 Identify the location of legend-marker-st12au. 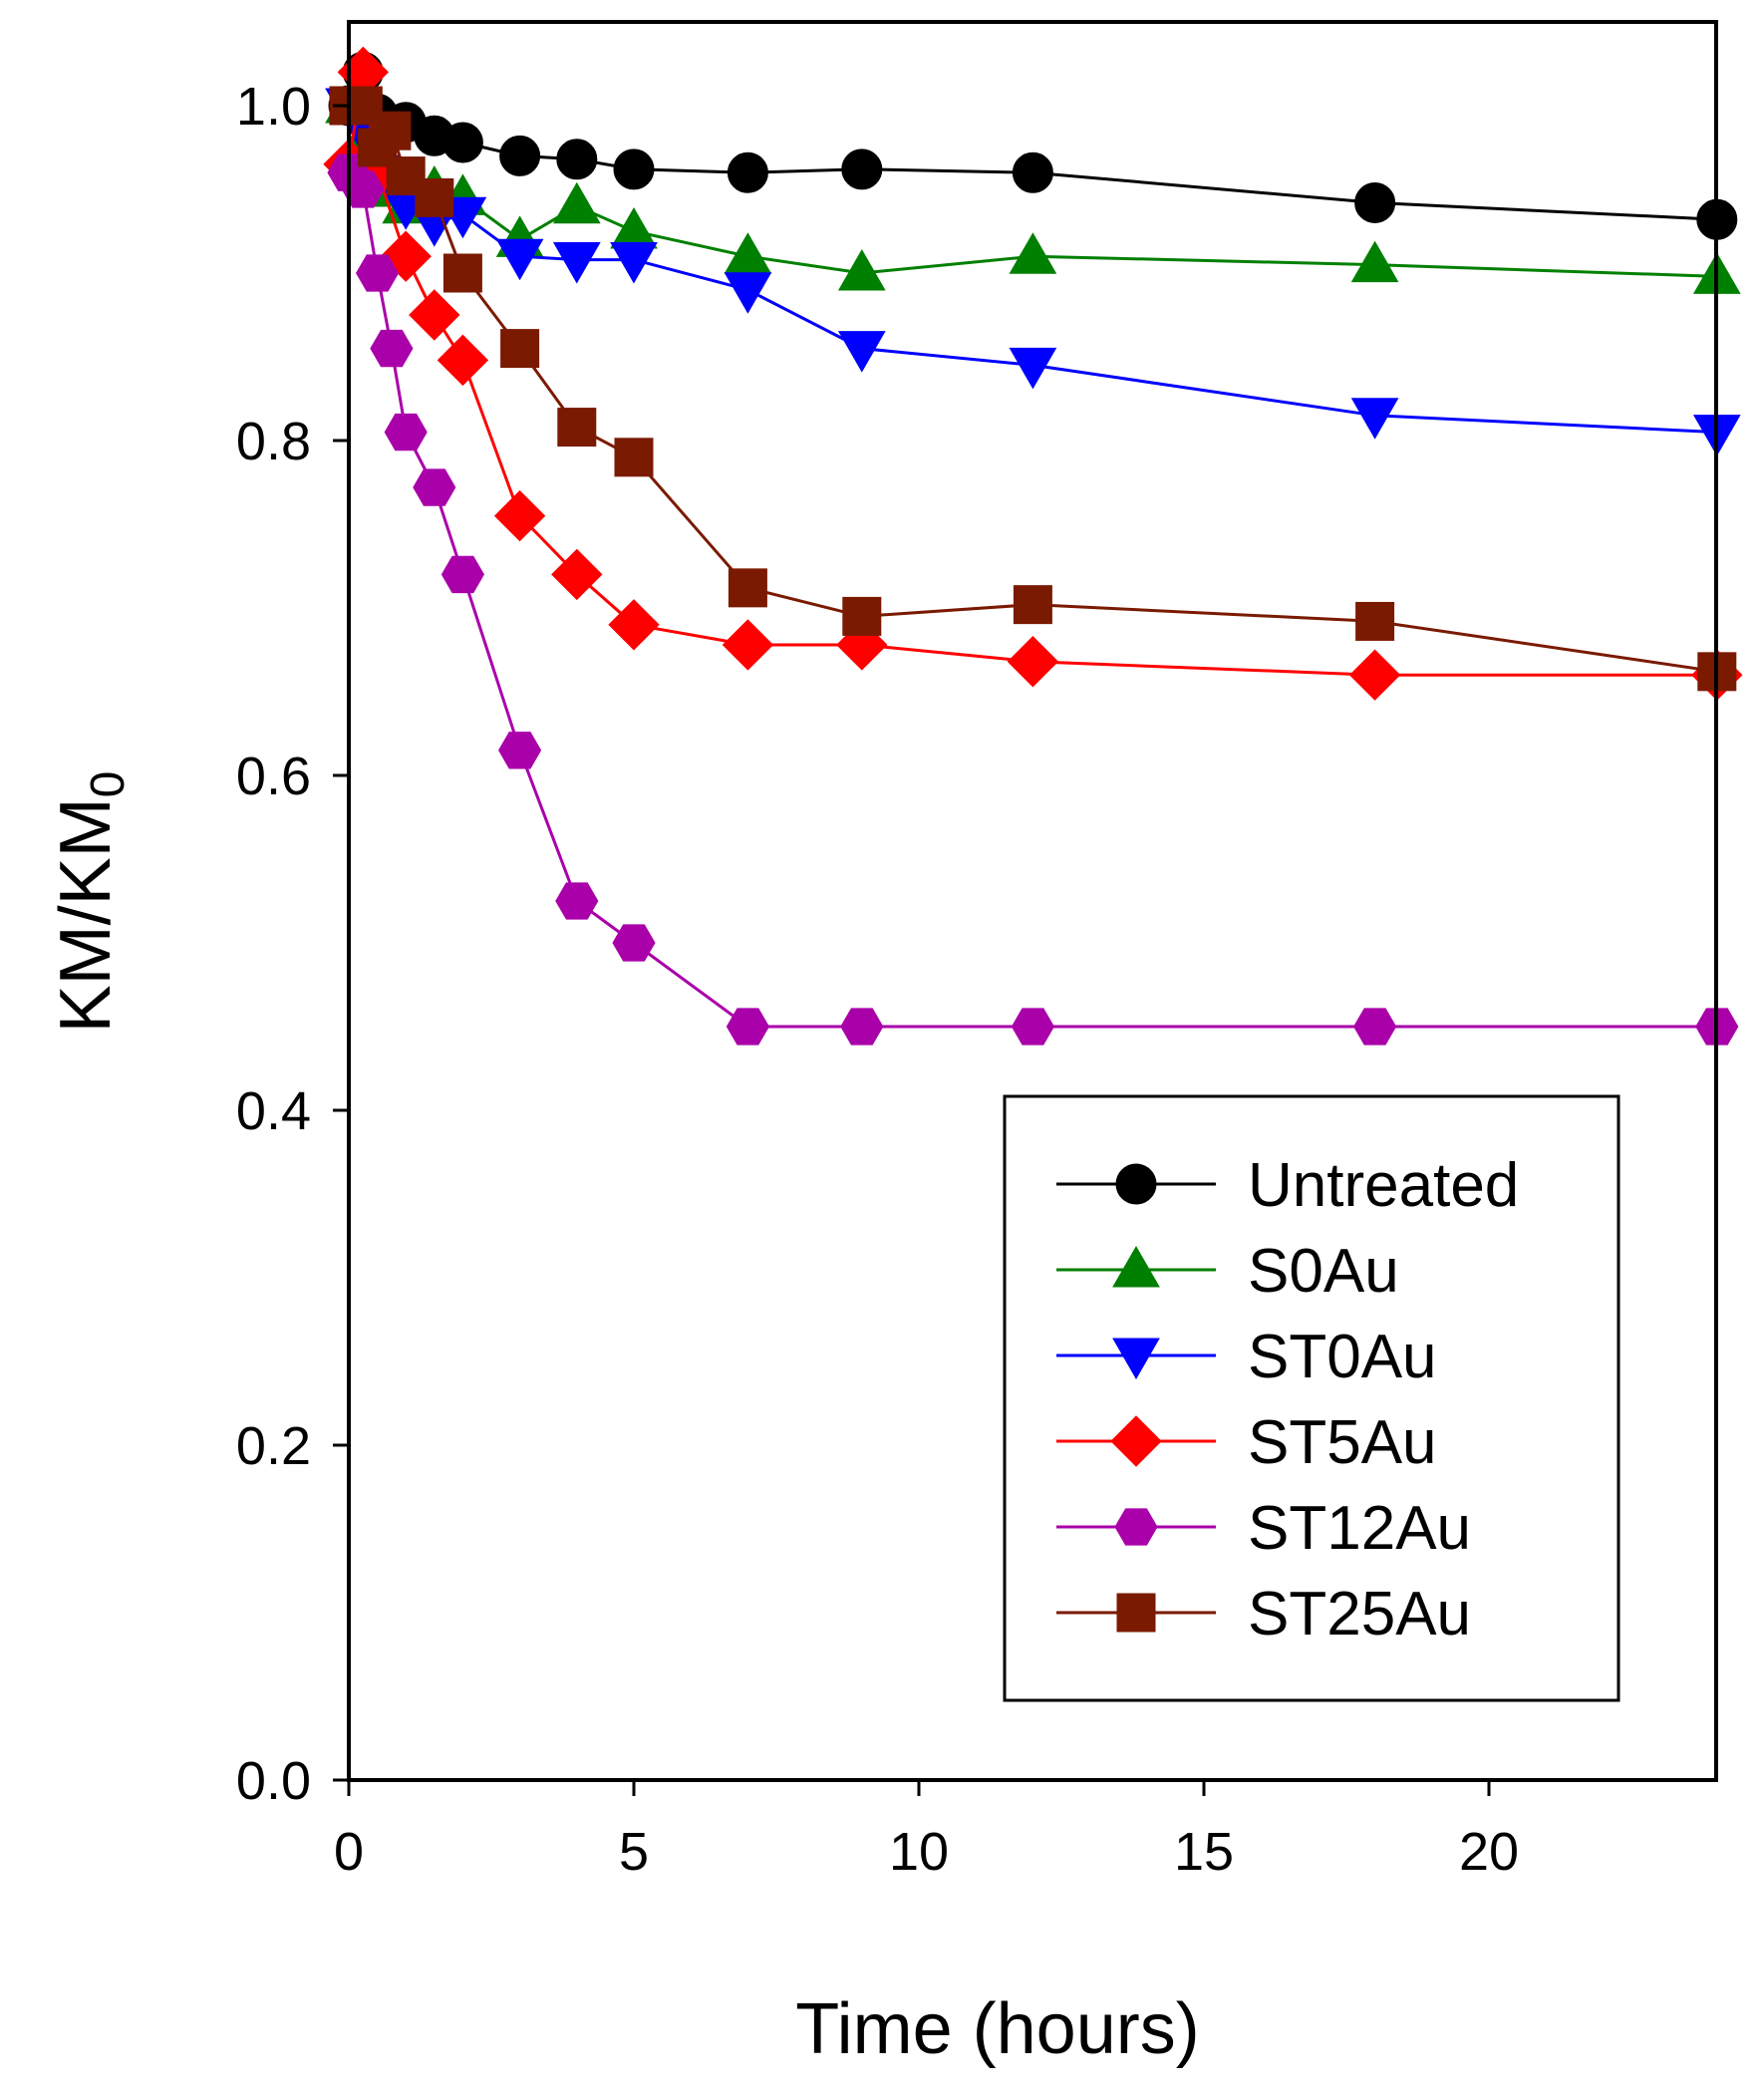
(1136, 1527).